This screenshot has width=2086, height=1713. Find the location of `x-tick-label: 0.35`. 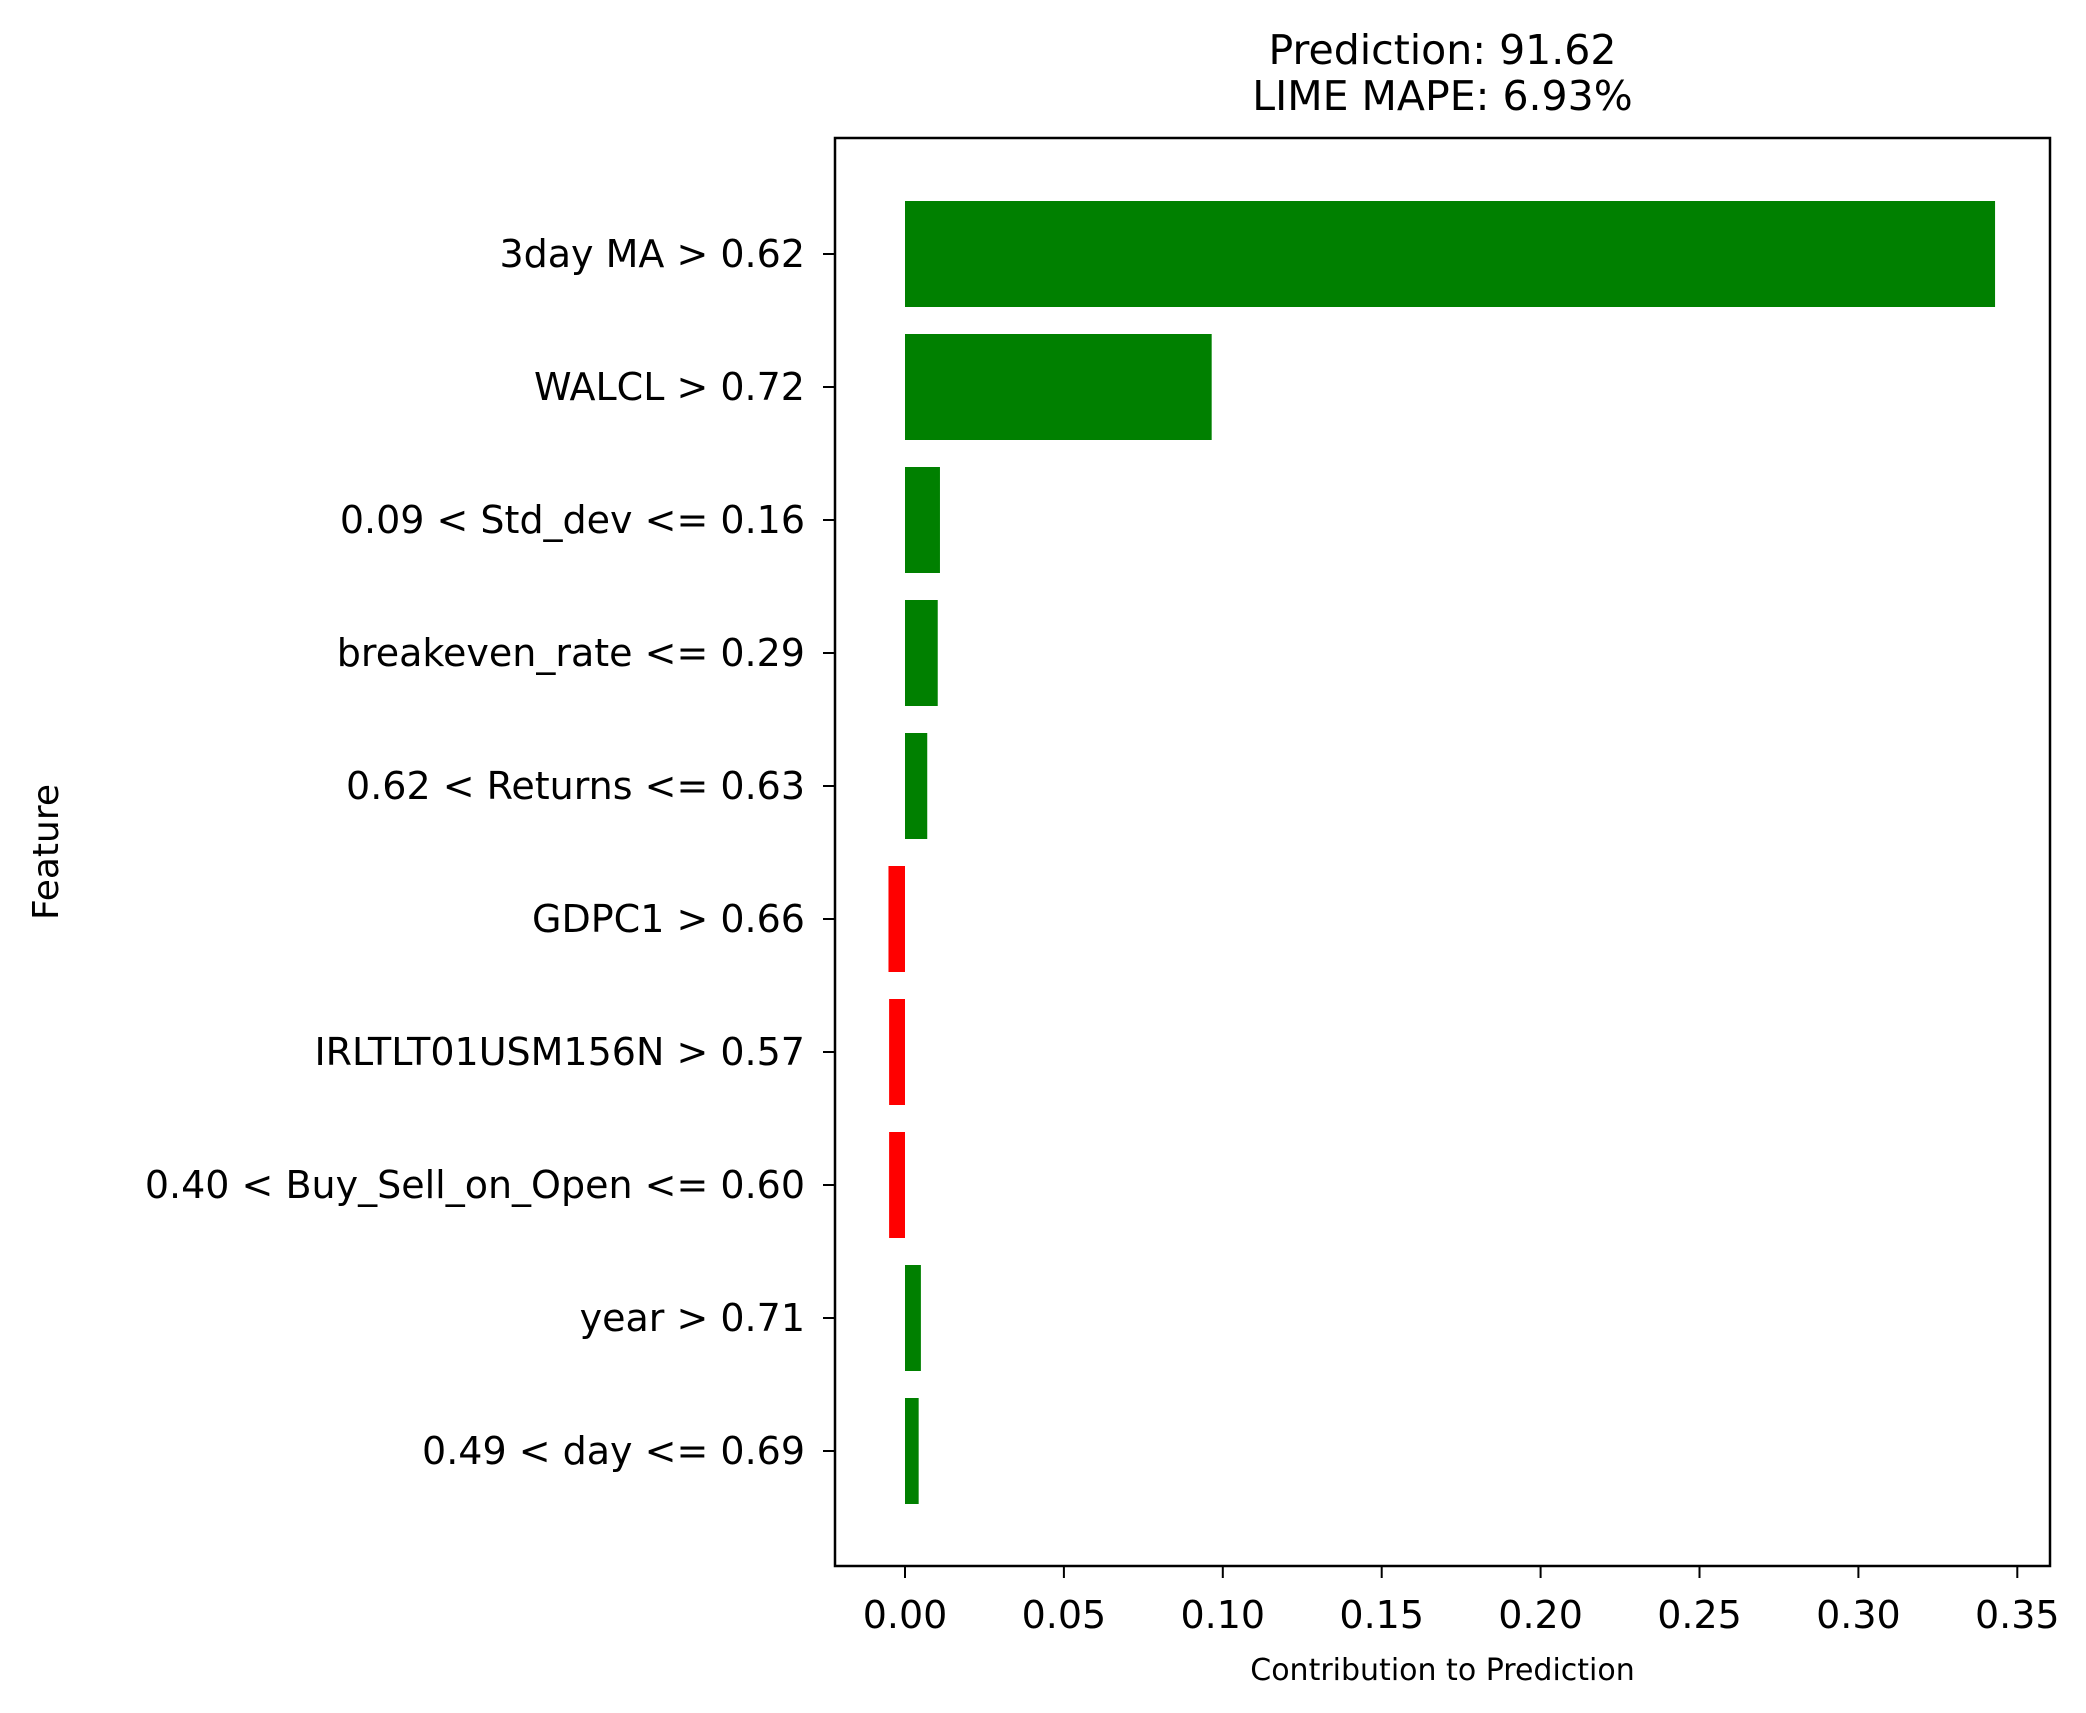

x-tick-label: 0.35 is located at coordinates (2017, 1615).